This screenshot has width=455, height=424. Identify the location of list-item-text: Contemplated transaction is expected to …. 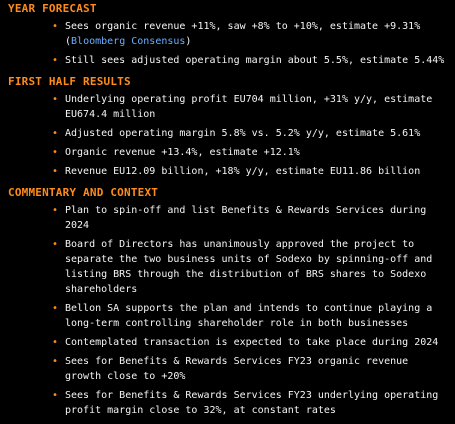
(252, 342).